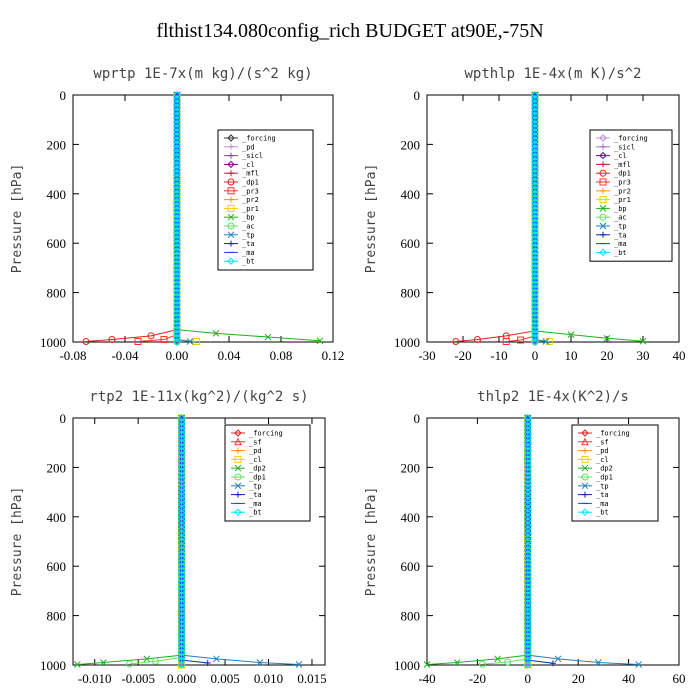 The width and height of the screenshot is (700, 700). Describe the element at coordinates (628, 678) in the screenshot. I see `x-tick-label: 40` at that location.